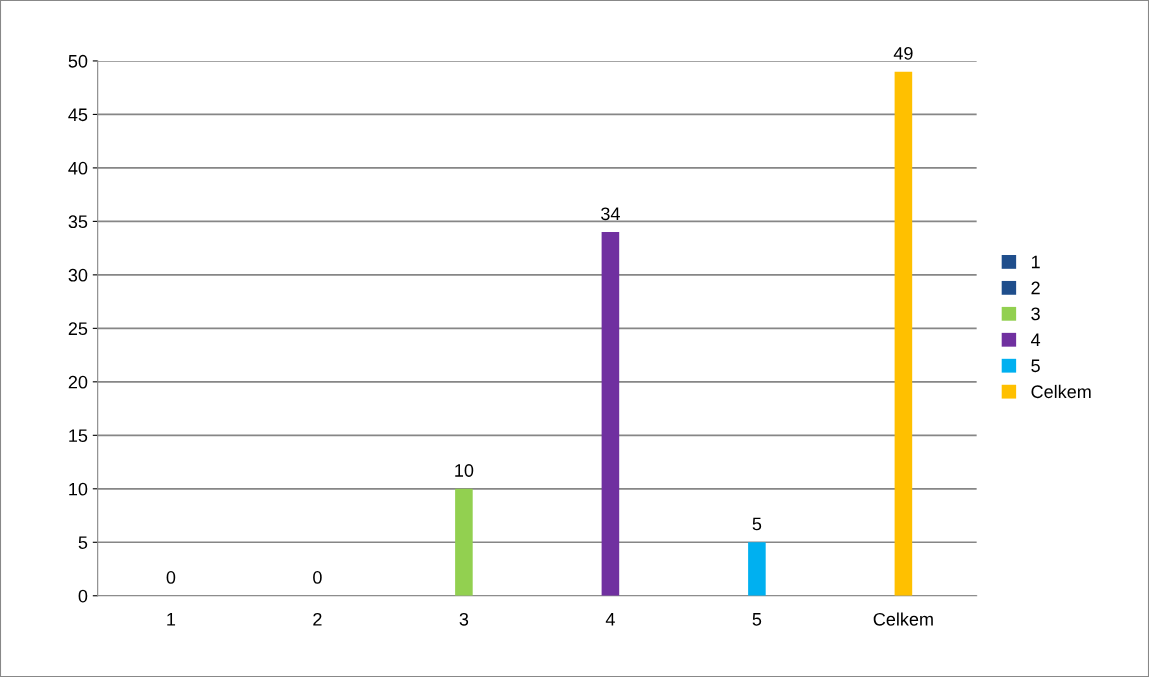 The height and width of the screenshot is (677, 1149). Describe the element at coordinates (78, 222) in the screenshot. I see `y-tick-label: 35` at that location.